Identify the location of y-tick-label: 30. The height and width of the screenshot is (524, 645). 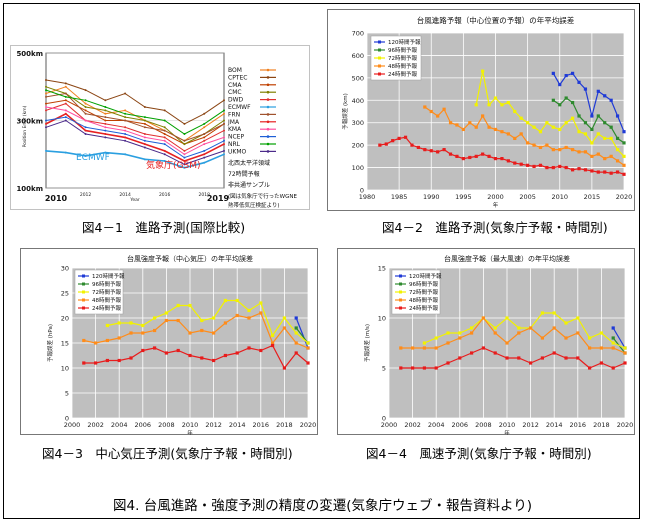
(65, 269).